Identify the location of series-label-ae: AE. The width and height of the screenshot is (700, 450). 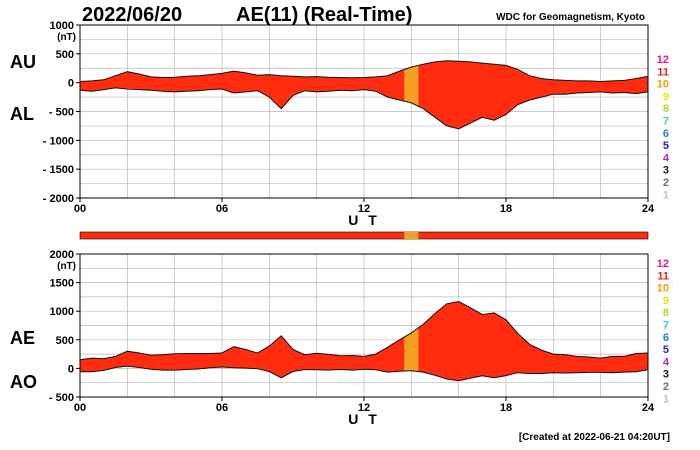
(23, 338).